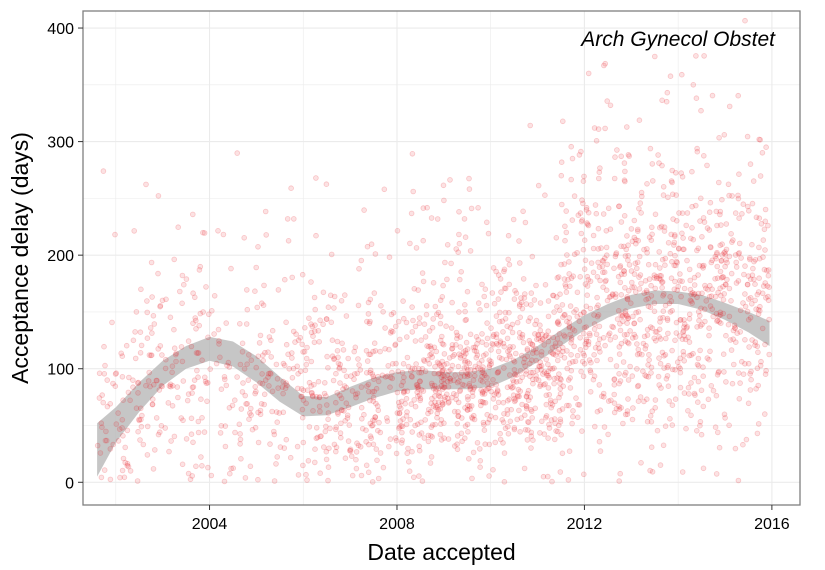 This screenshot has height=570, width=825. What do you see at coordinates (585, 524) in the screenshot?
I see `x-tick-label: 2012` at bounding box center [585, 524].